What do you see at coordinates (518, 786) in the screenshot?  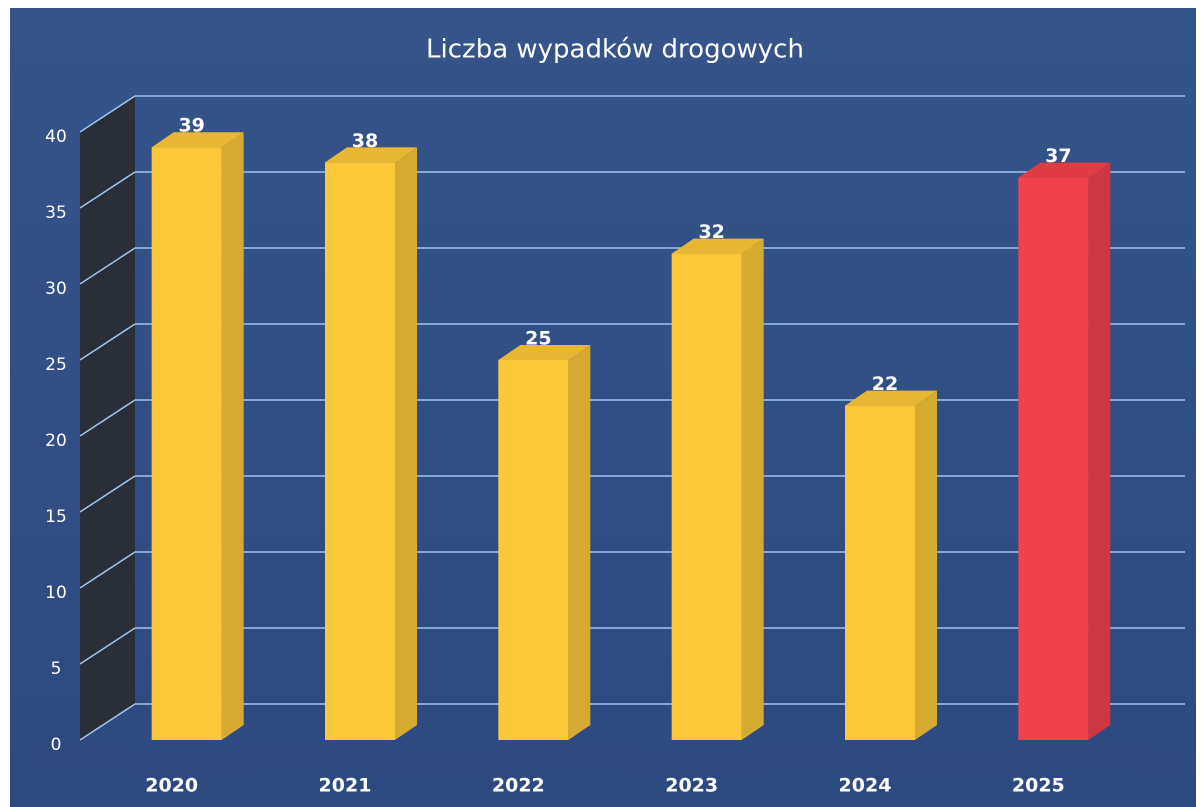 I see `x-tick-label: 2022` at bounding box center [518, 786].